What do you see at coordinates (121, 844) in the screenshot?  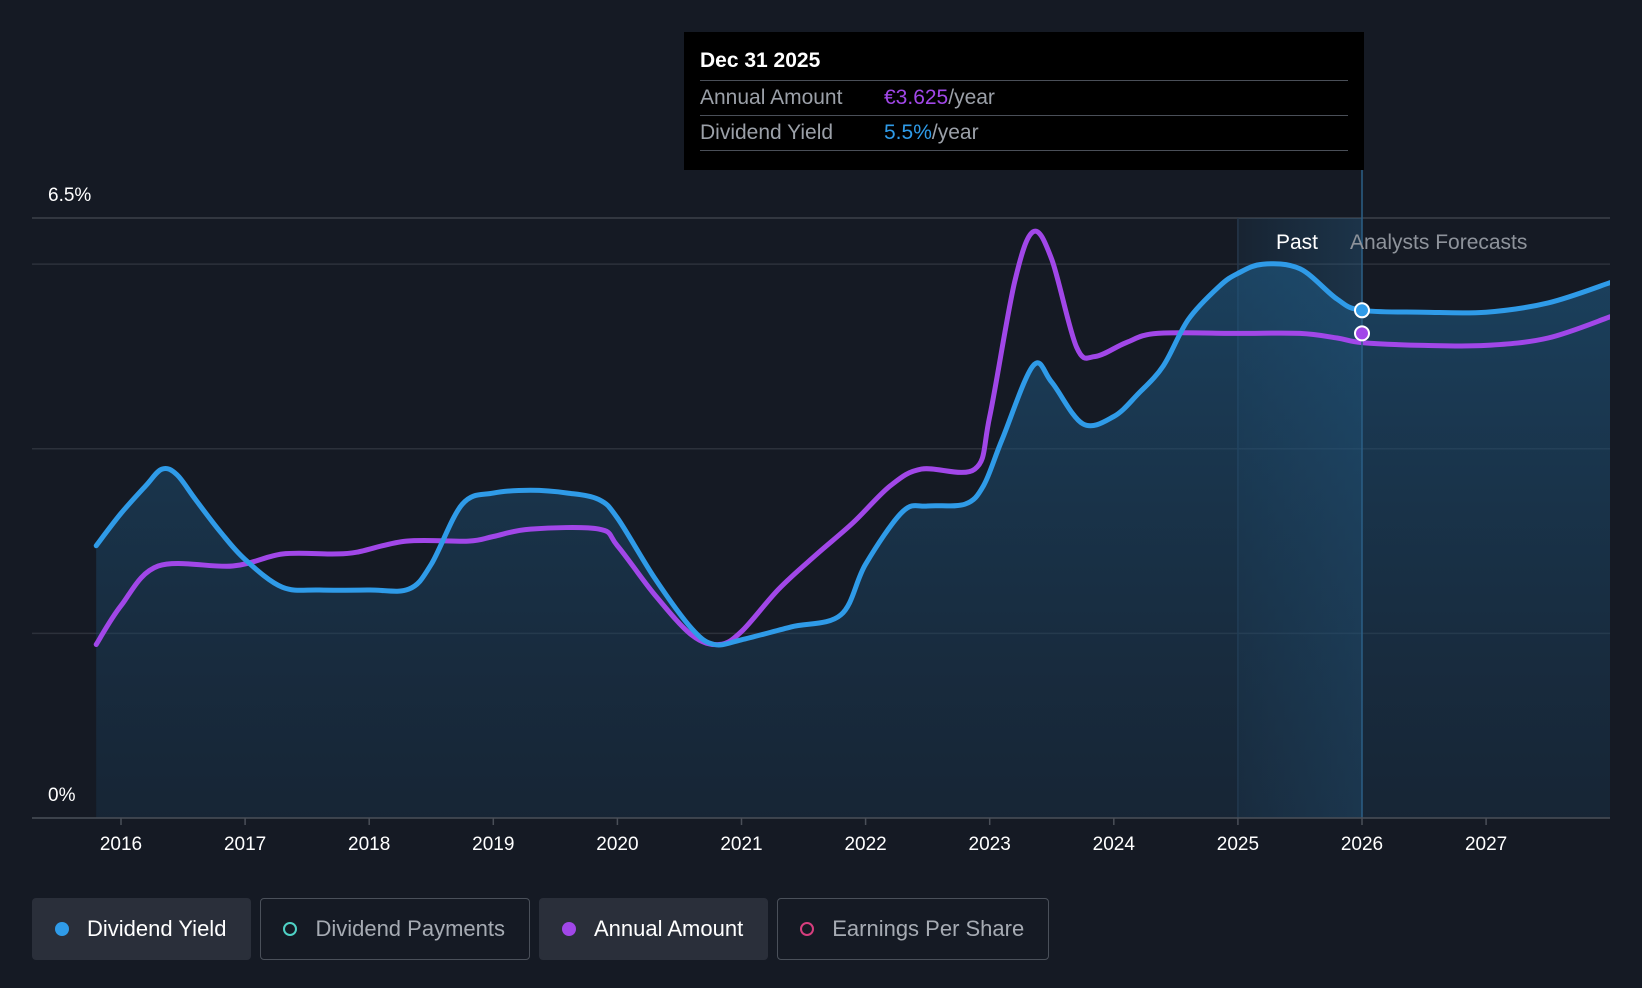 I see `x-tick-label: 2016` at bounding box center [121, 844].